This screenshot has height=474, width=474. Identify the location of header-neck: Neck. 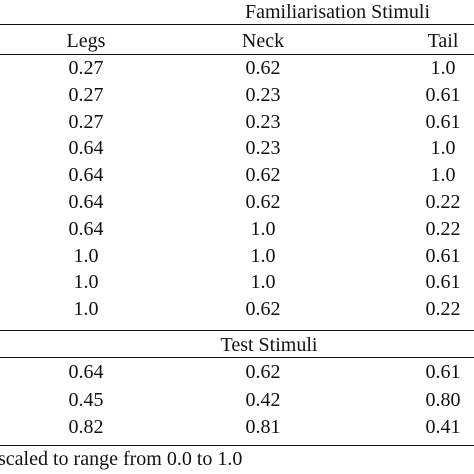
(263, 41).